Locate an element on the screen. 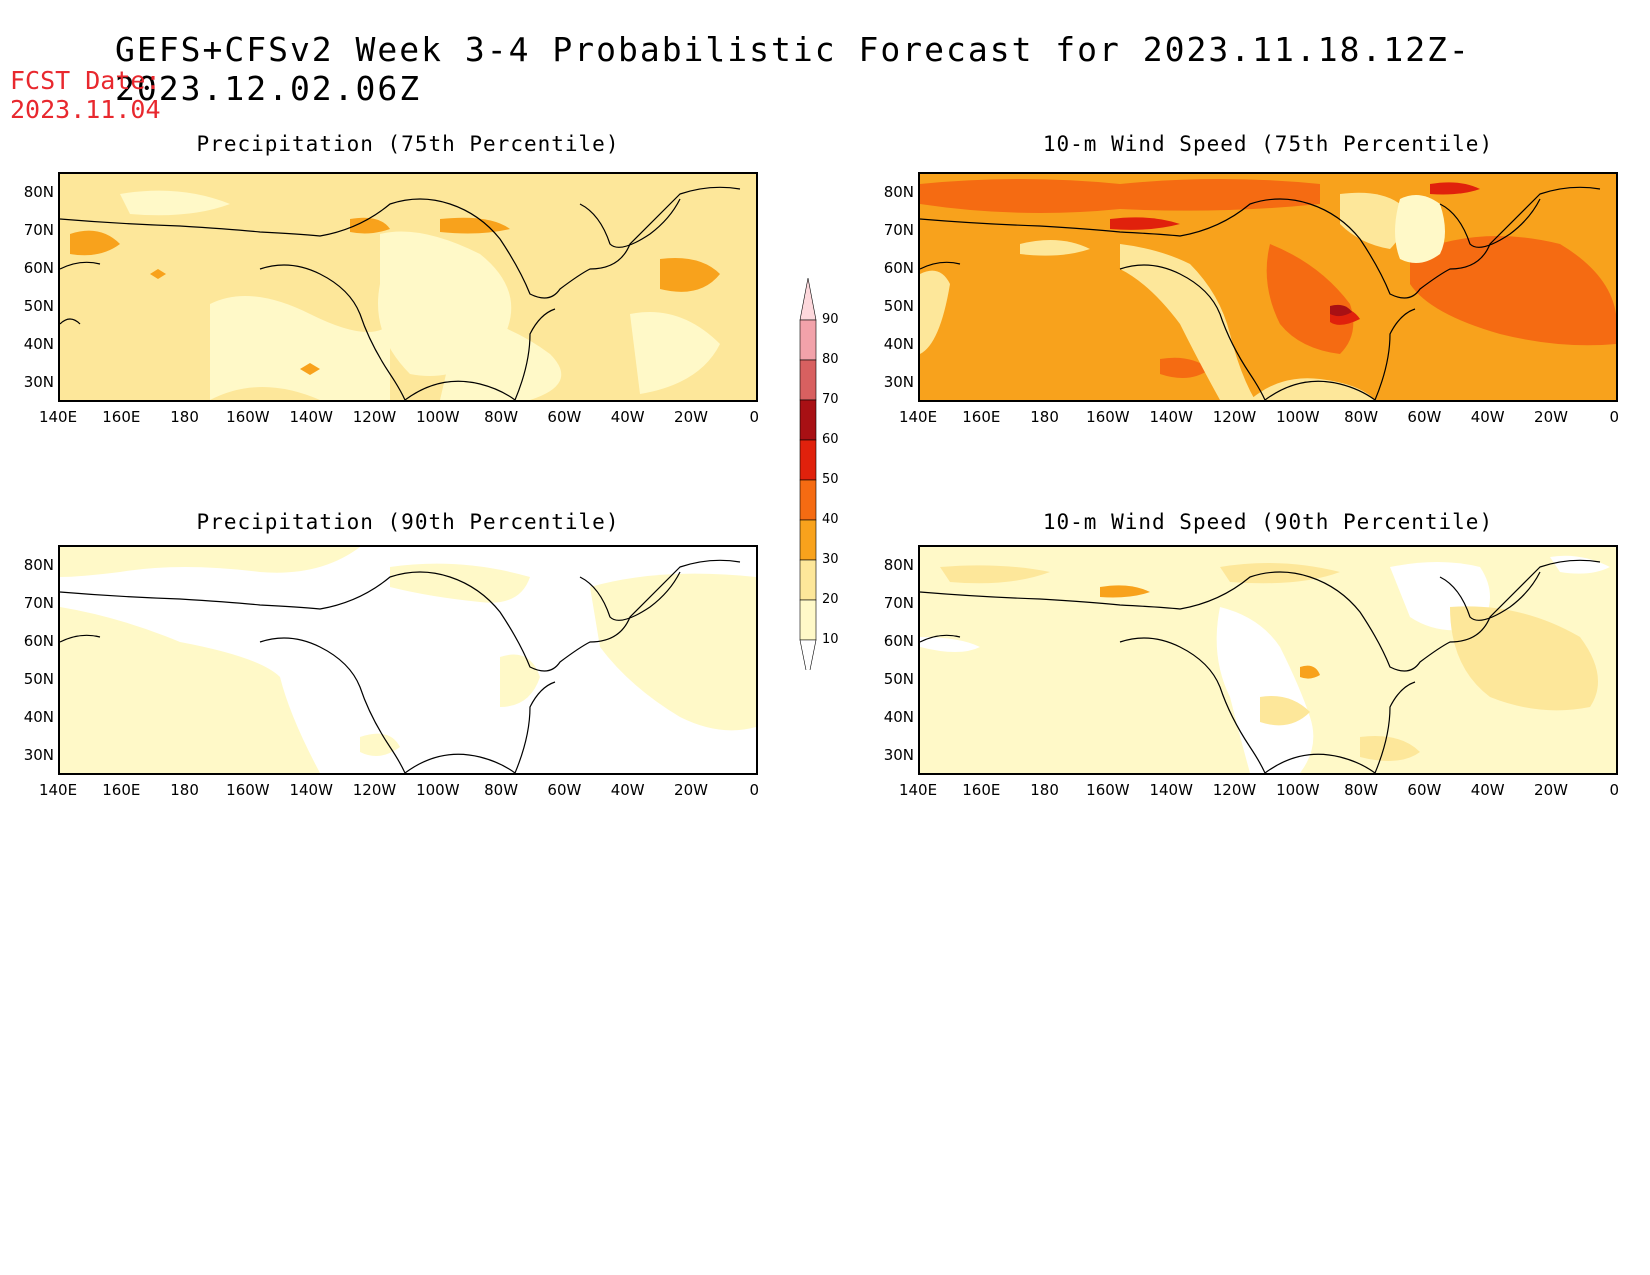 The height and width of the screenshot is (1275, 1650). lon-tick-wind-75-60W: 60W is located at coordinates (1424, 417).